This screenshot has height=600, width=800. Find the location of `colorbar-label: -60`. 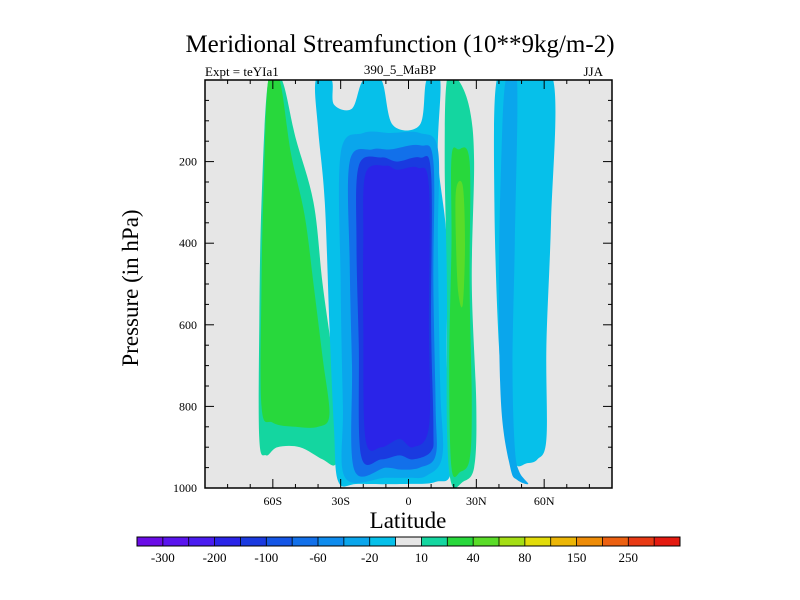

colorbar-label: -60 is located at coordinates (317, 557).